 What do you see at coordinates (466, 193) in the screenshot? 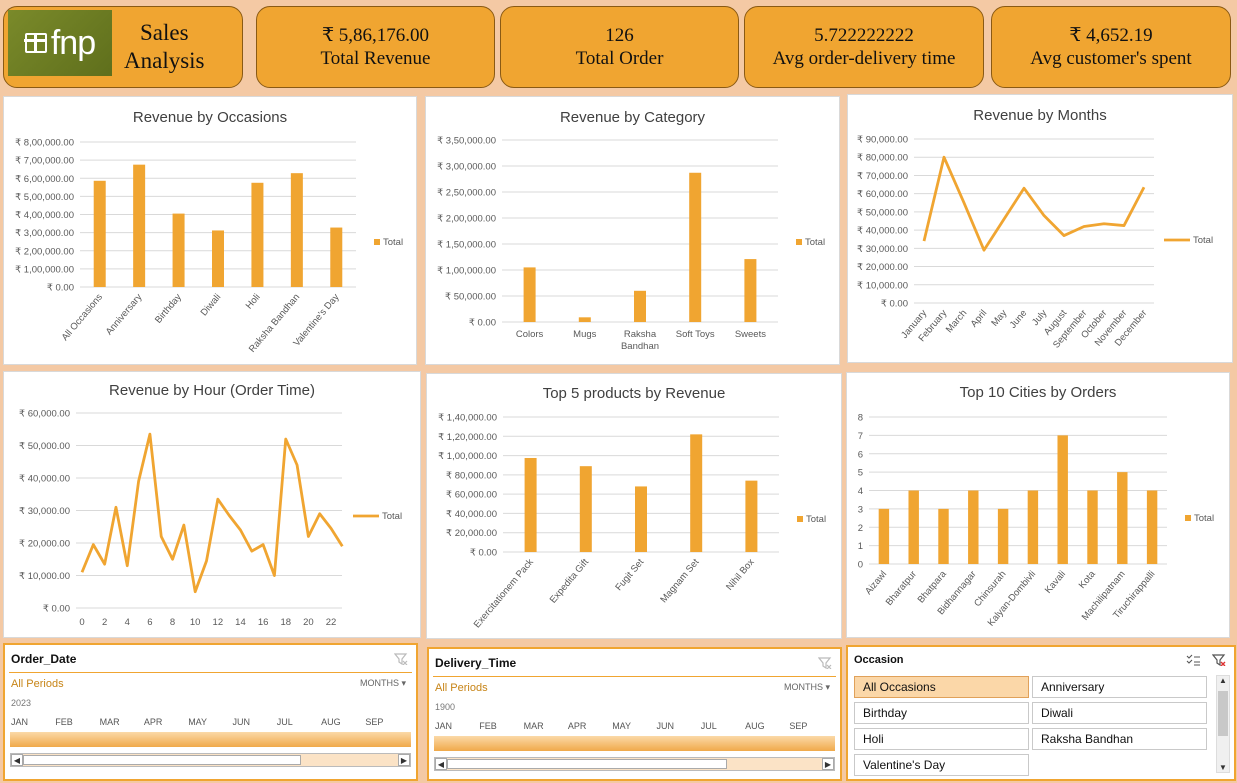
I see `y-tick-label: ₹ 2,50,000.00` at bounding box center [466, 193].